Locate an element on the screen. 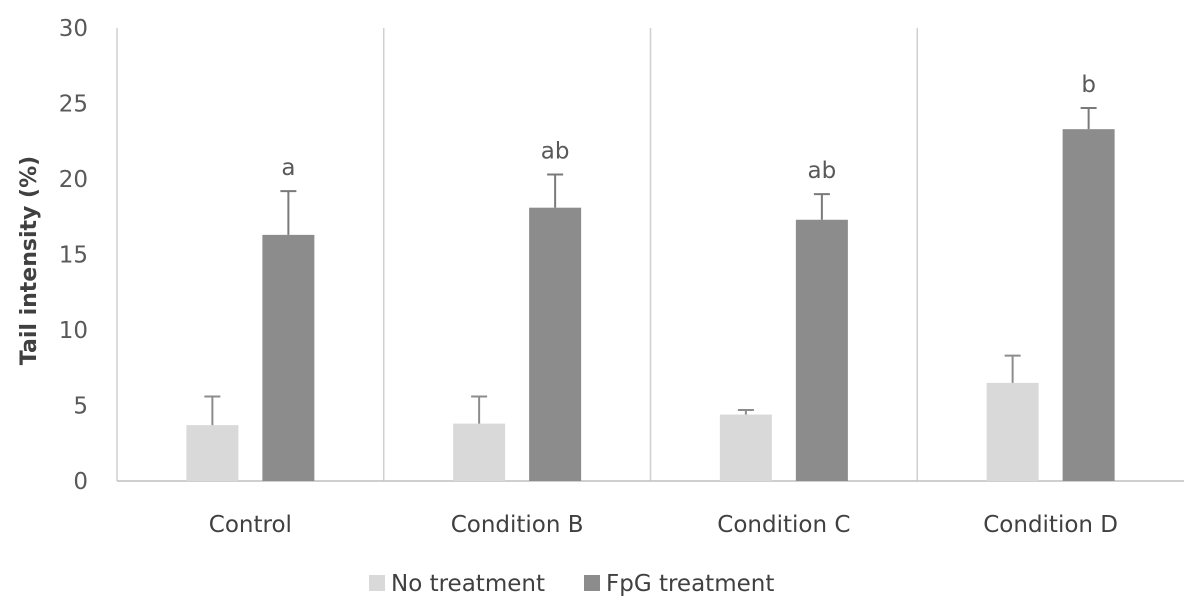 The width and height of the screenshot is (1184, 606). y-tick-labels: 0 5 10 15 20 25 30 is located at coordinates (73, 255).